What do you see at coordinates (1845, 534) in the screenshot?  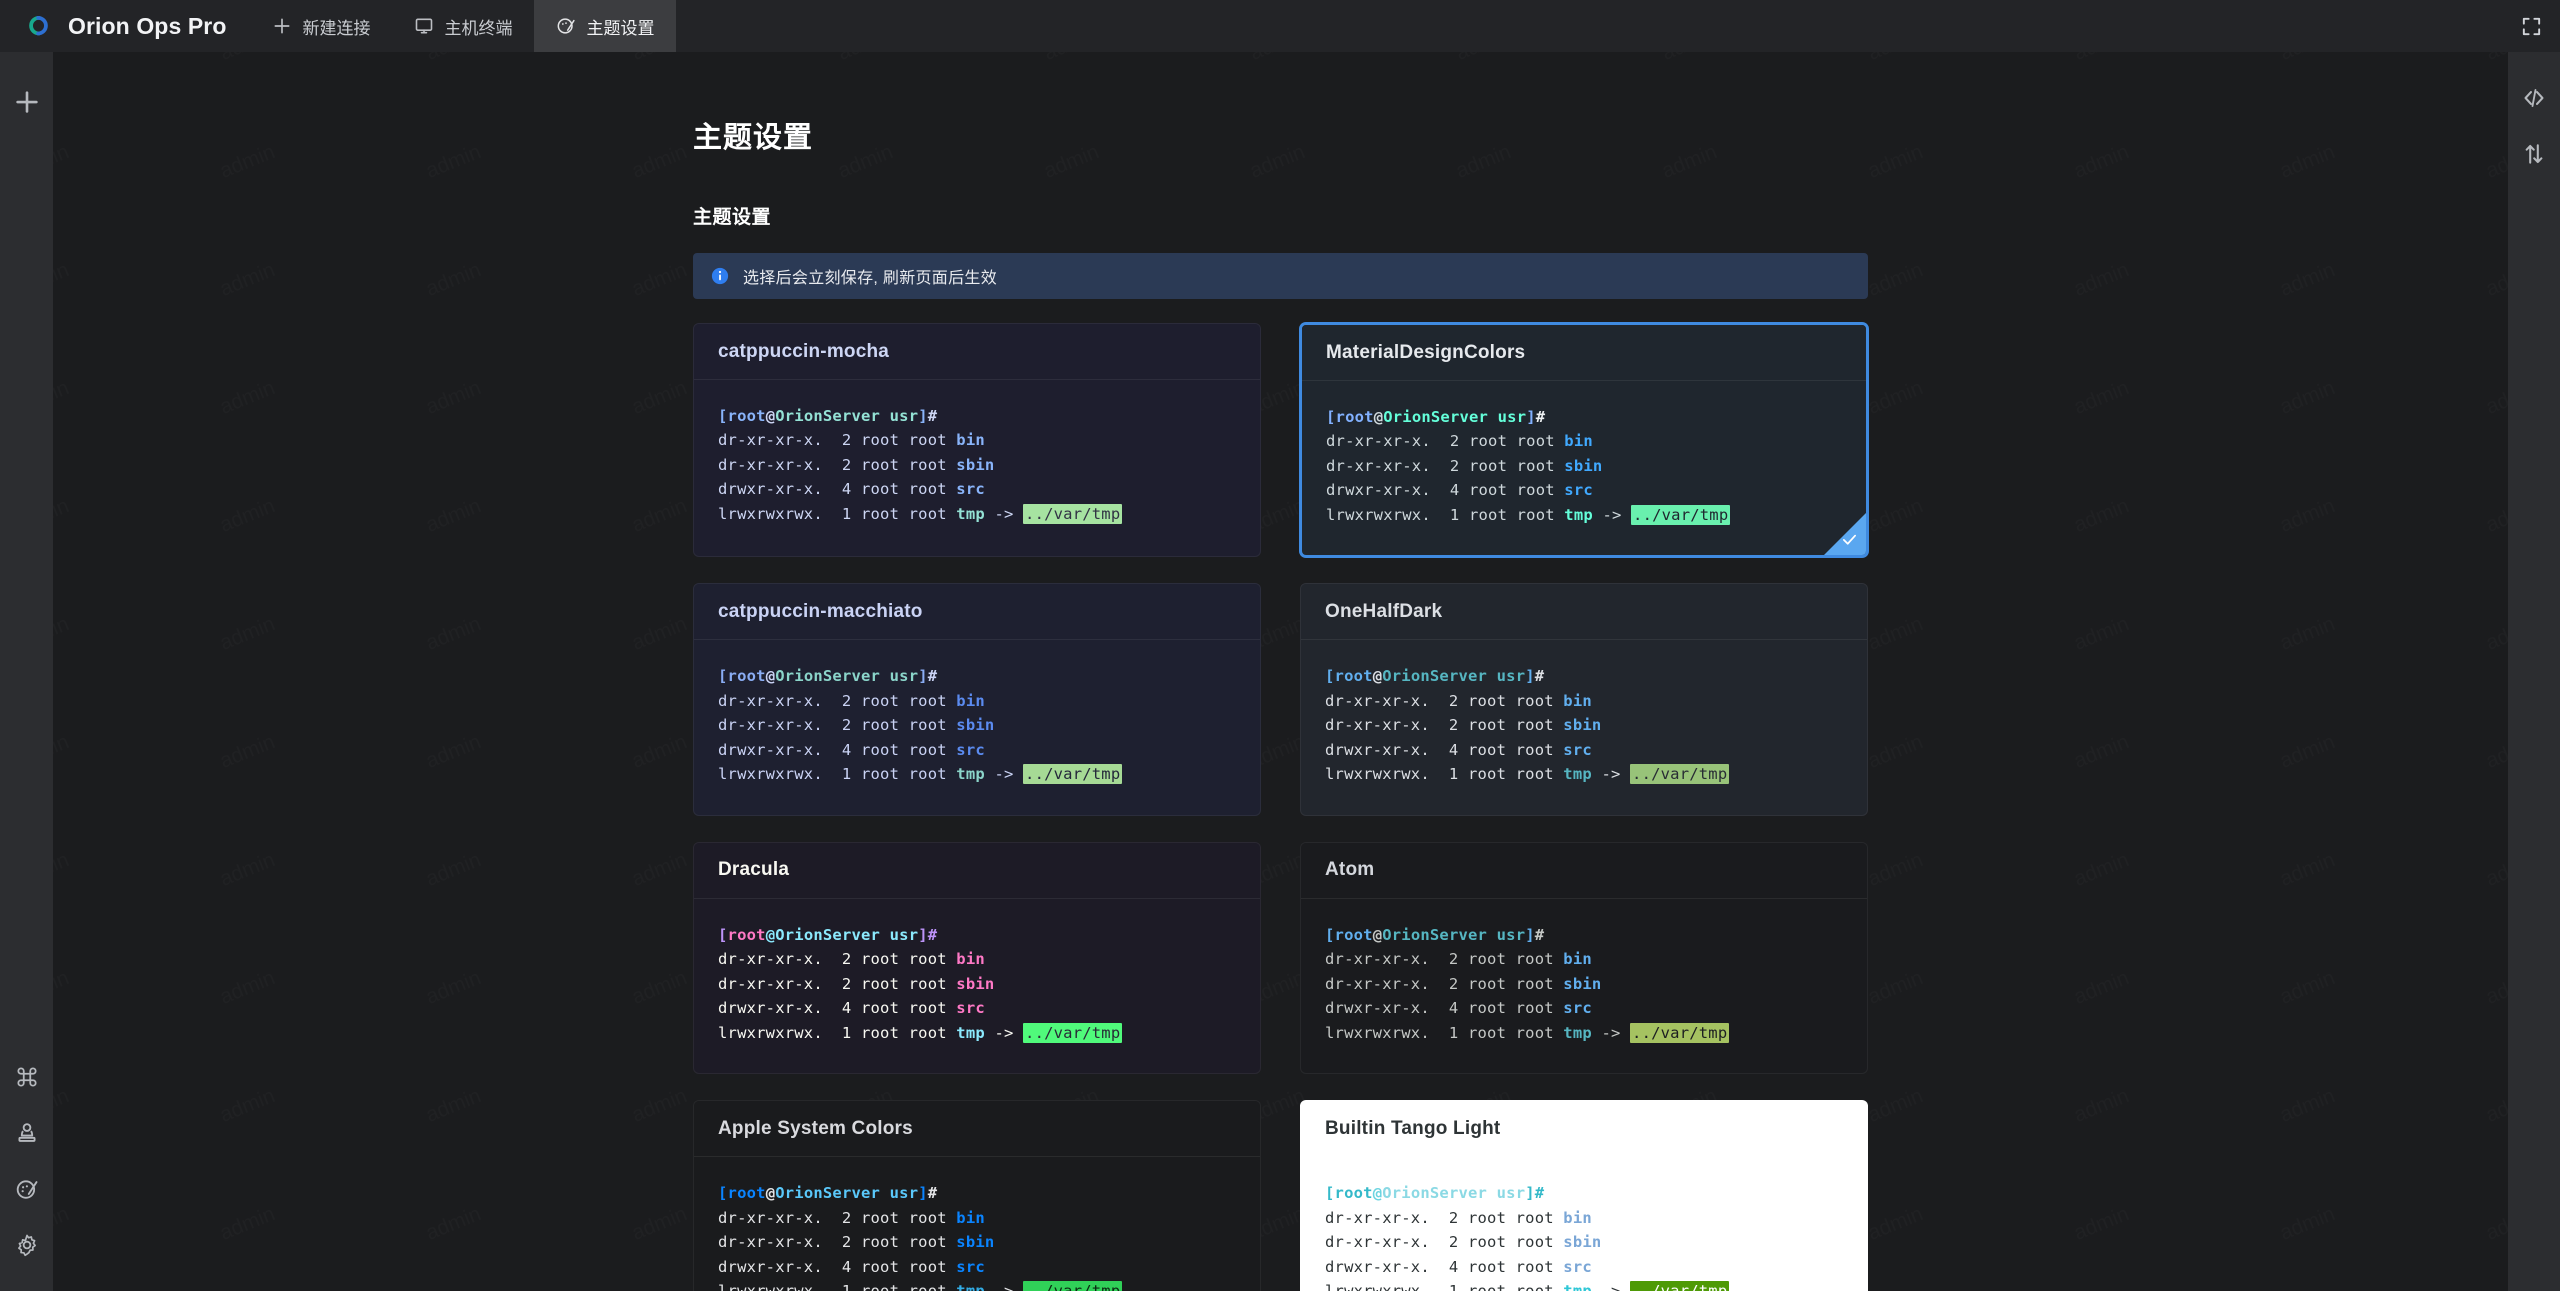 I see `selected-check-corner` at bounding box center [1845, 534].